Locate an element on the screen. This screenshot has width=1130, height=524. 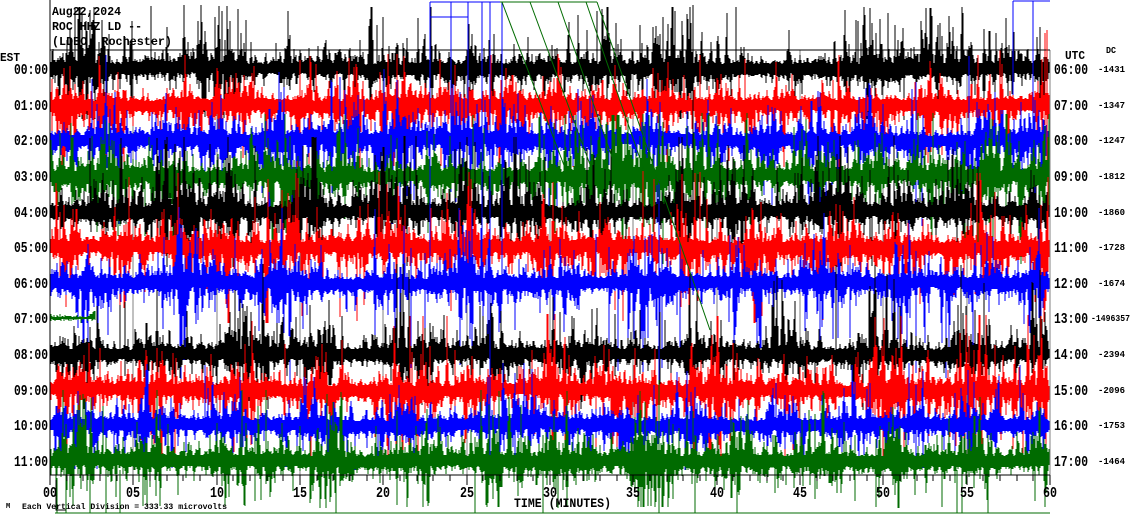
svg-text: 04:00 is located at coordinates (31, 213).